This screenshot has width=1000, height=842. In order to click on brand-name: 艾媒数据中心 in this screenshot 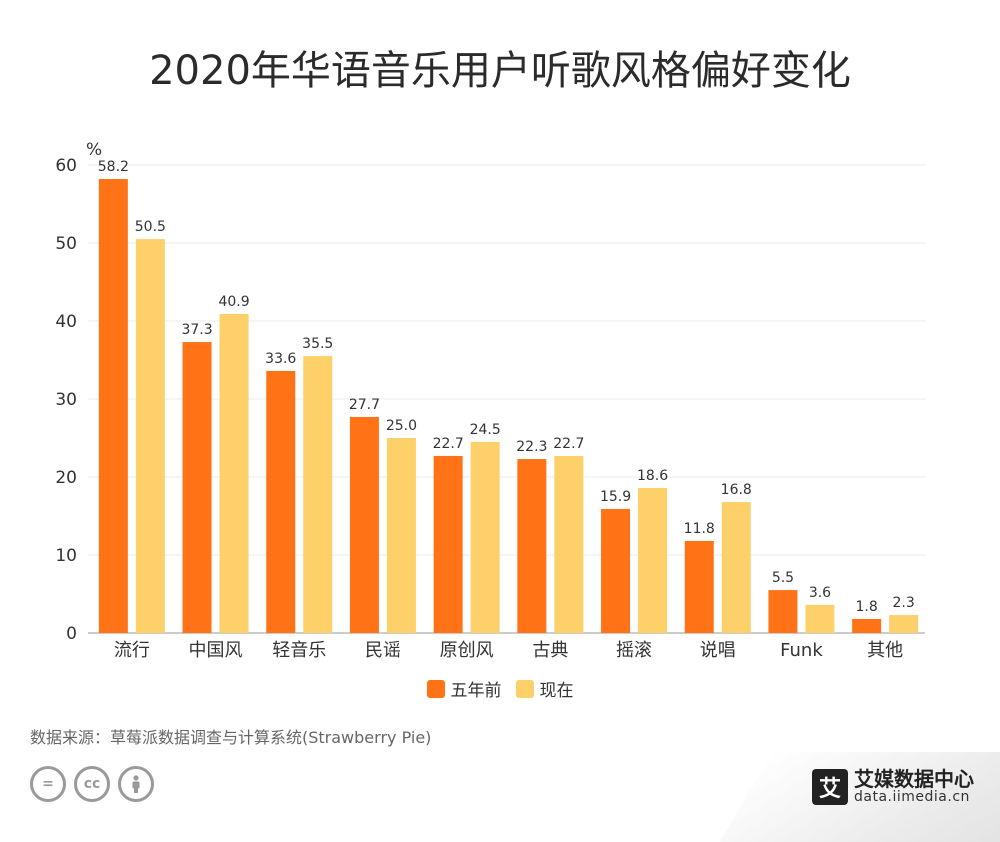, I will do `click(914, 779)`.